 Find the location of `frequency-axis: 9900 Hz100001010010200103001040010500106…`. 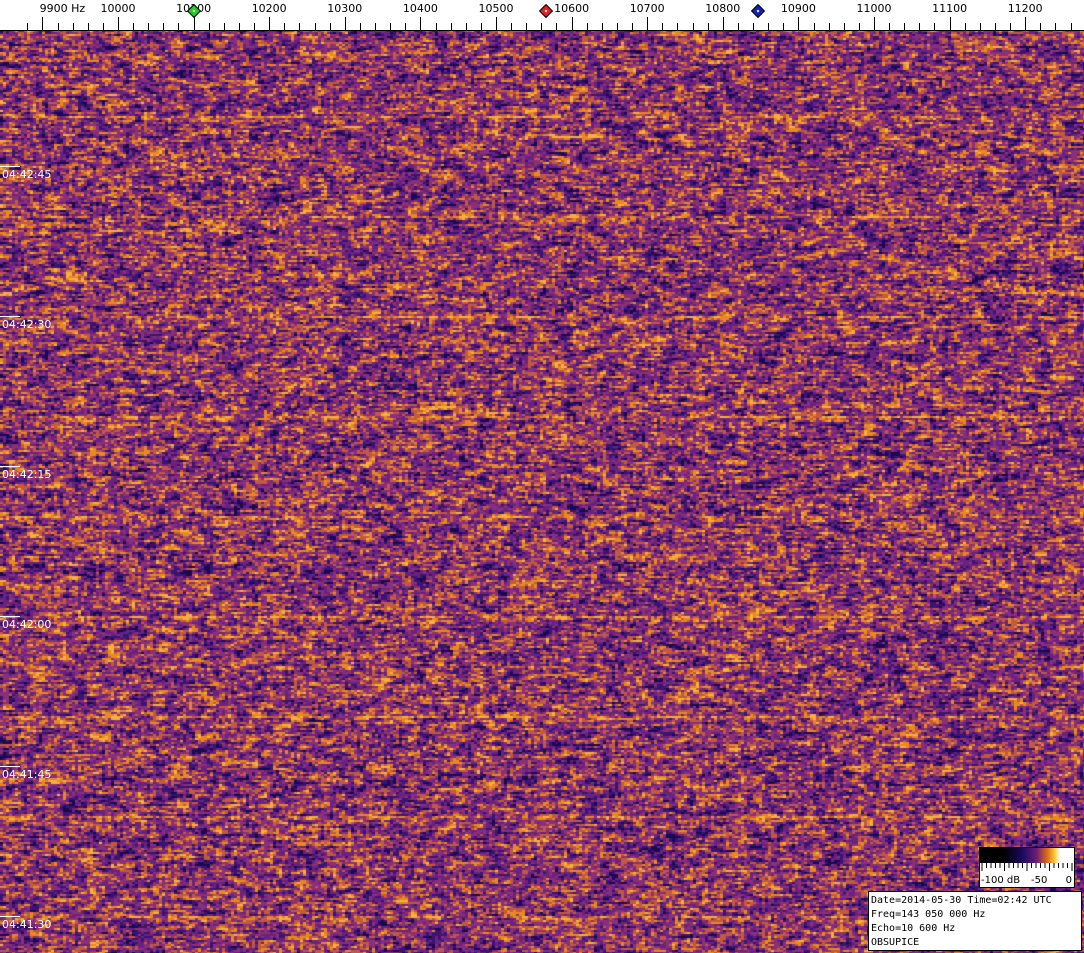

frequency-axis: 9900 Hz100001010010200103001040010500106… is located at coordinates (542, 15).